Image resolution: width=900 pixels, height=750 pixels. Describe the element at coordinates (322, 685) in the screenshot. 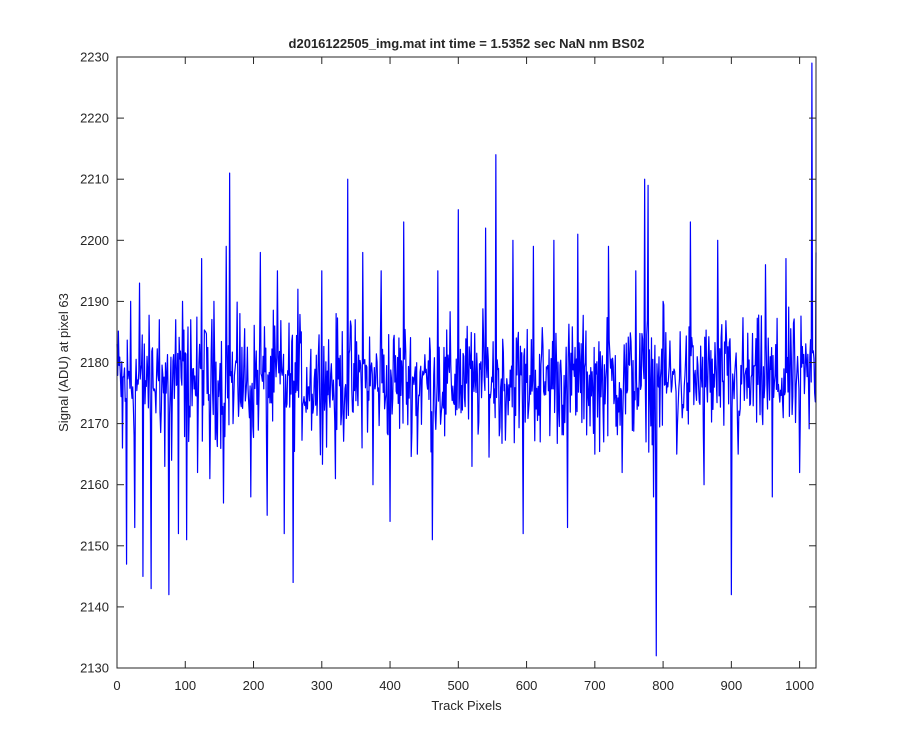

I see `x-tick-label: 300` at that location.